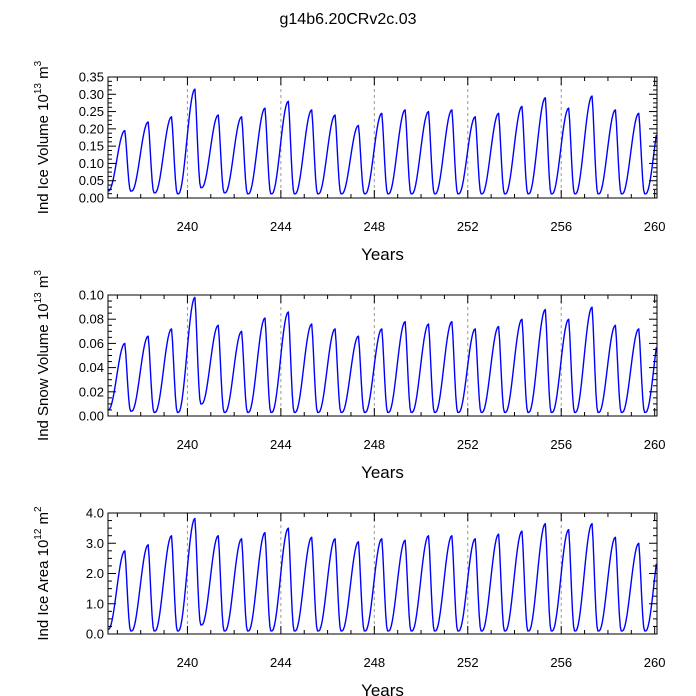 This screenshot has width=696, height=696. What do you see at coordinates (382, 254) in the screenshot?
I see `x-axis-label-ice-volume: Years` at bounding box center [382, 254].